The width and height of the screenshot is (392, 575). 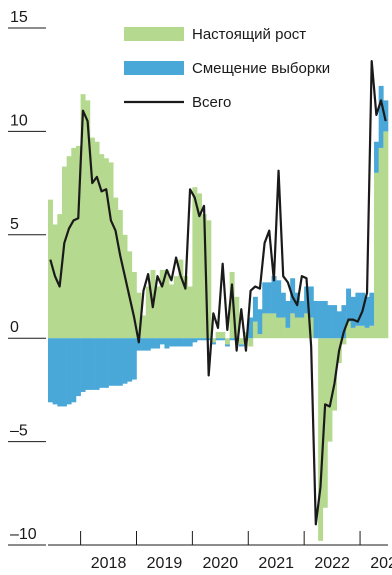 What do you see at coordinates (14, 327) in the screenshot?
I see `y-tick-label: 0` at bounding box center [14, 327].